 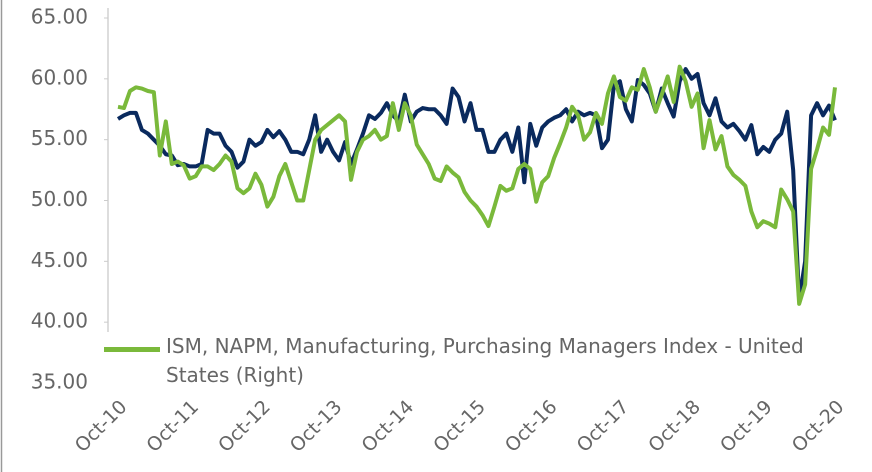 What do you see at coordinates (746, 426) in the screenshot?
I see `x-tick-label: Oct-19` at bounding box center [746, 426].